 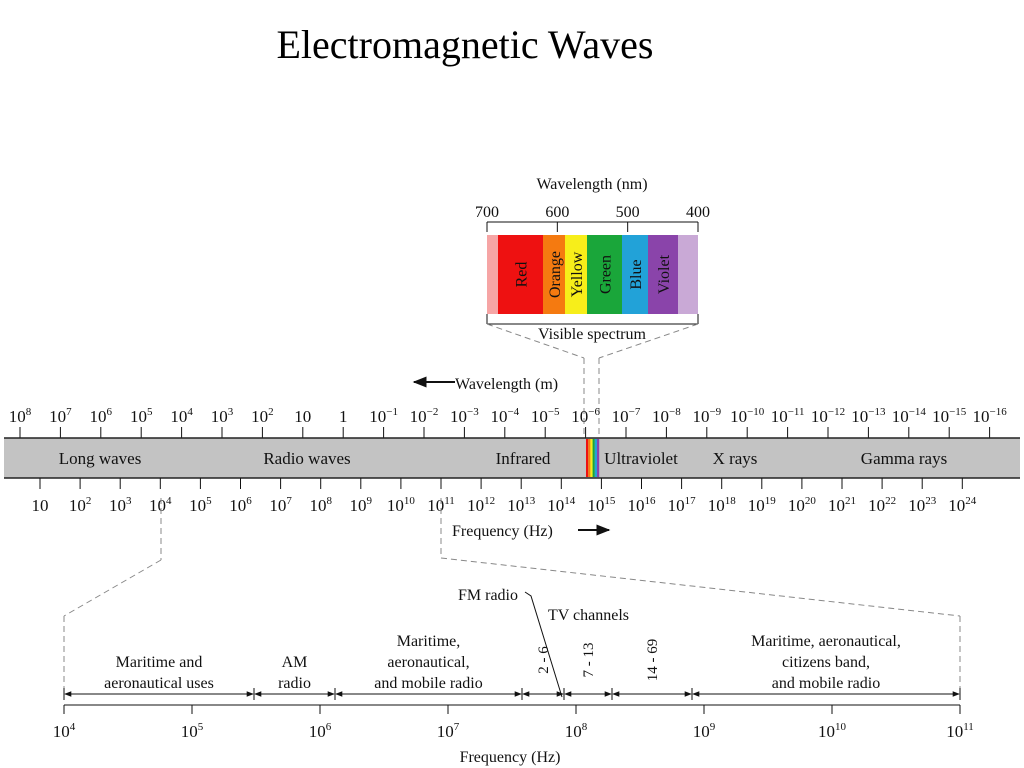 I want to click on visible-stripe-green, so click(x=593, y=458).